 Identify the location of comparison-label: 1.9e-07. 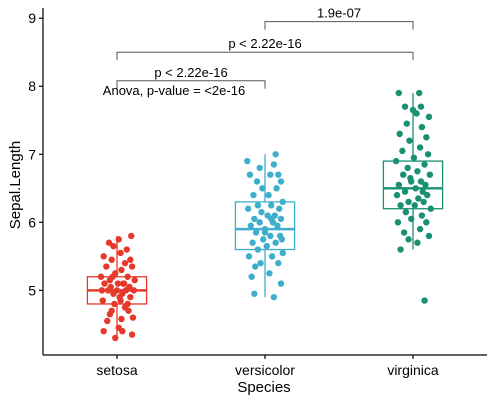
(339, 13).